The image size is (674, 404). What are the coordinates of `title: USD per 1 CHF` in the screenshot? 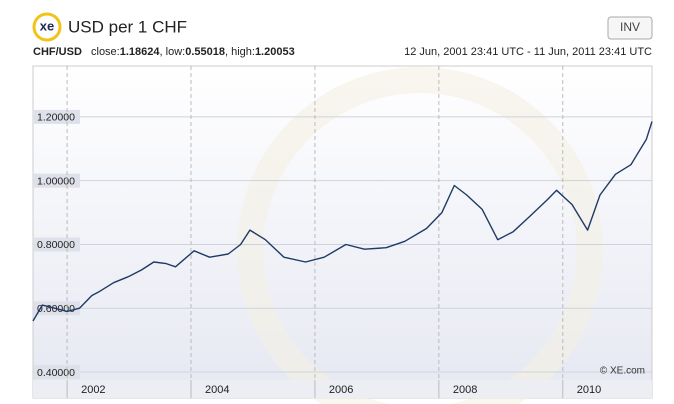 It's located at (127, 26).